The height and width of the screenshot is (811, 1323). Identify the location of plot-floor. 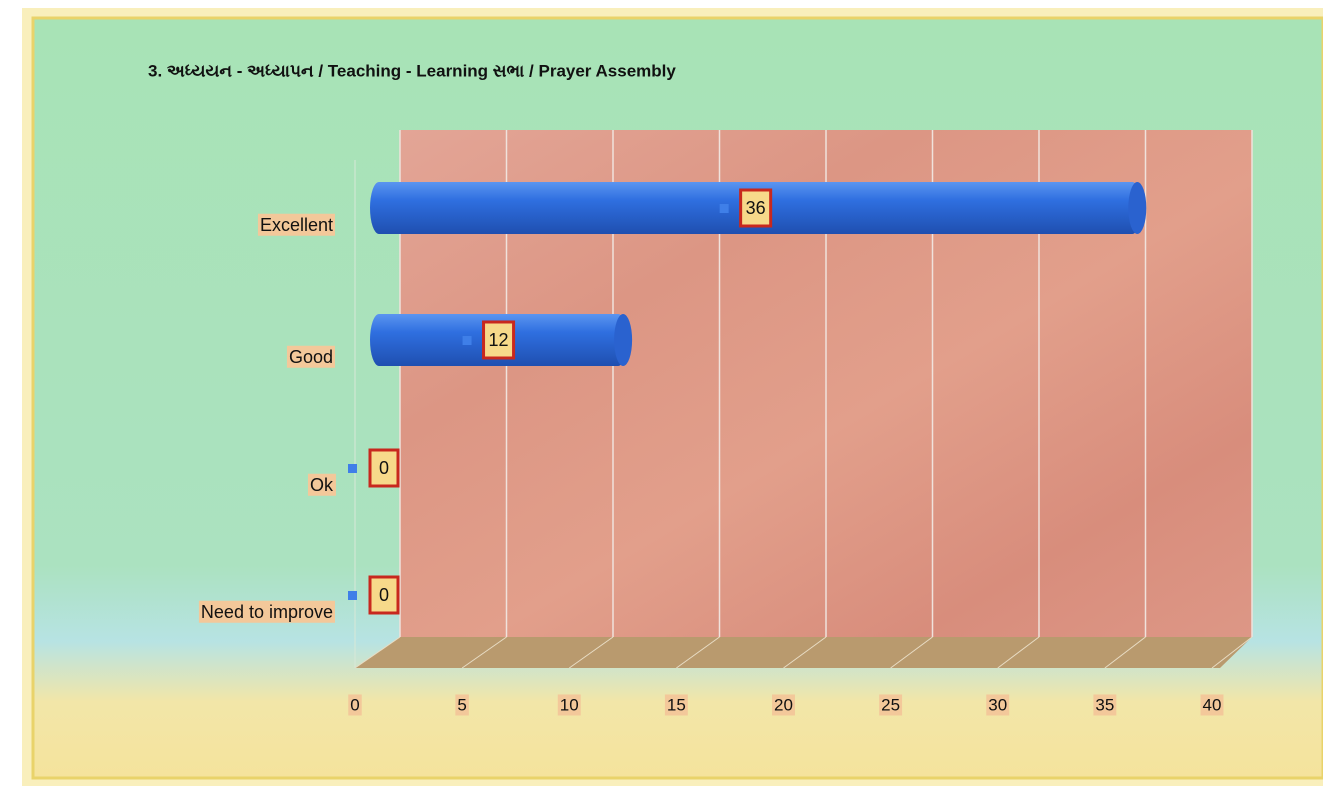
(803, 652).